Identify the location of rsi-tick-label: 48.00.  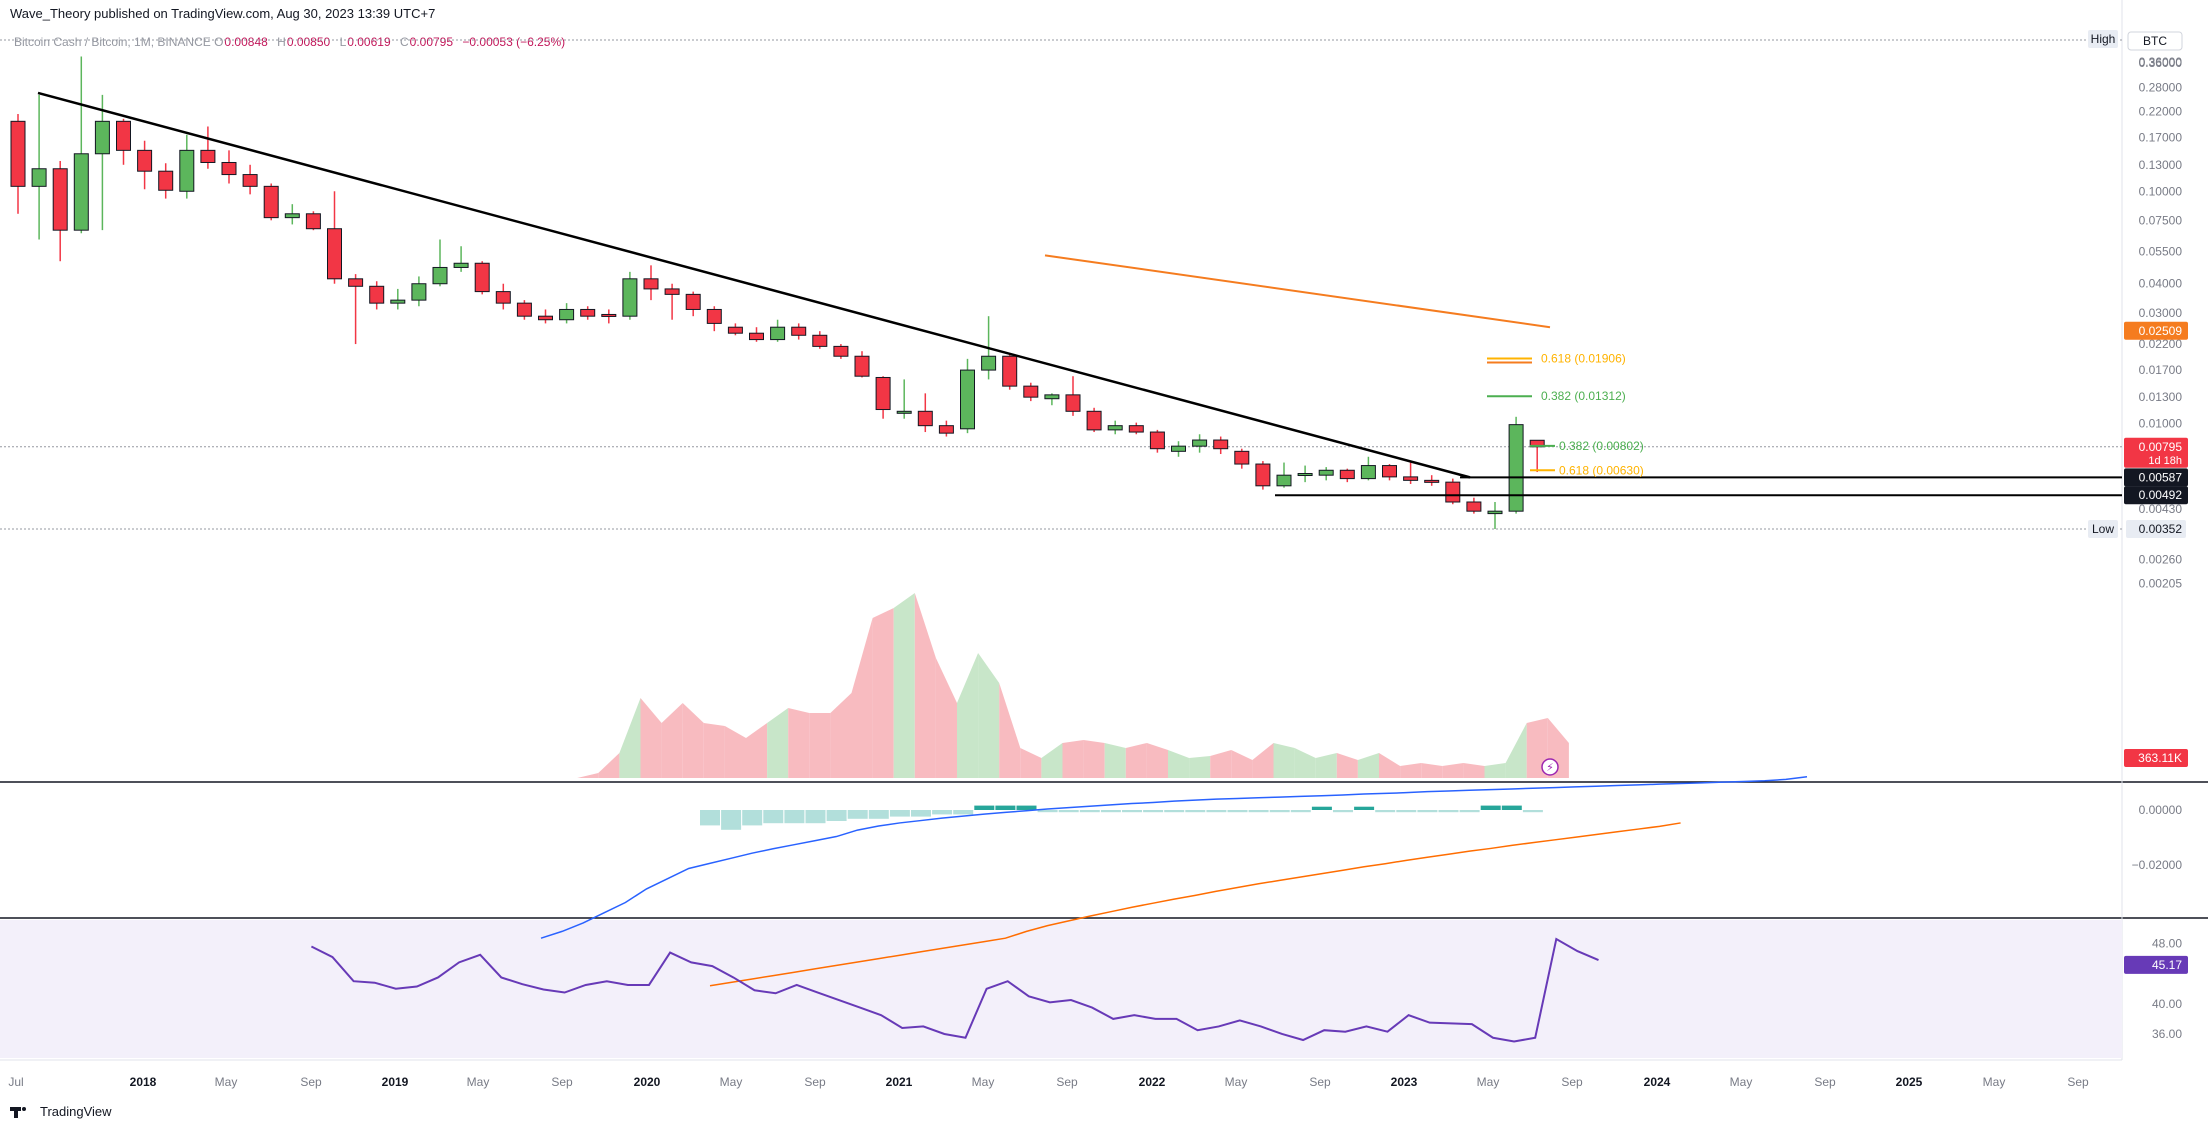
(2167, 944).